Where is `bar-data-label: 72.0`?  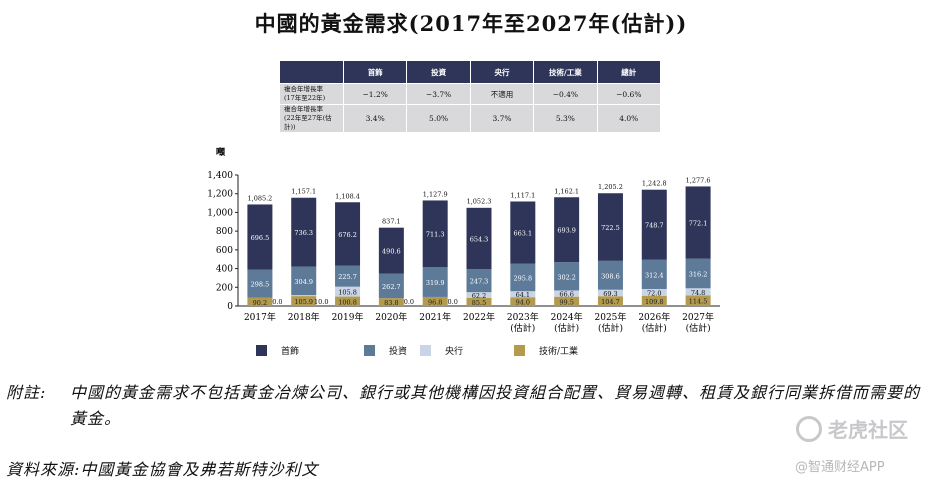
bar-data-label: 72.0 is located at coordinates (654, 293).